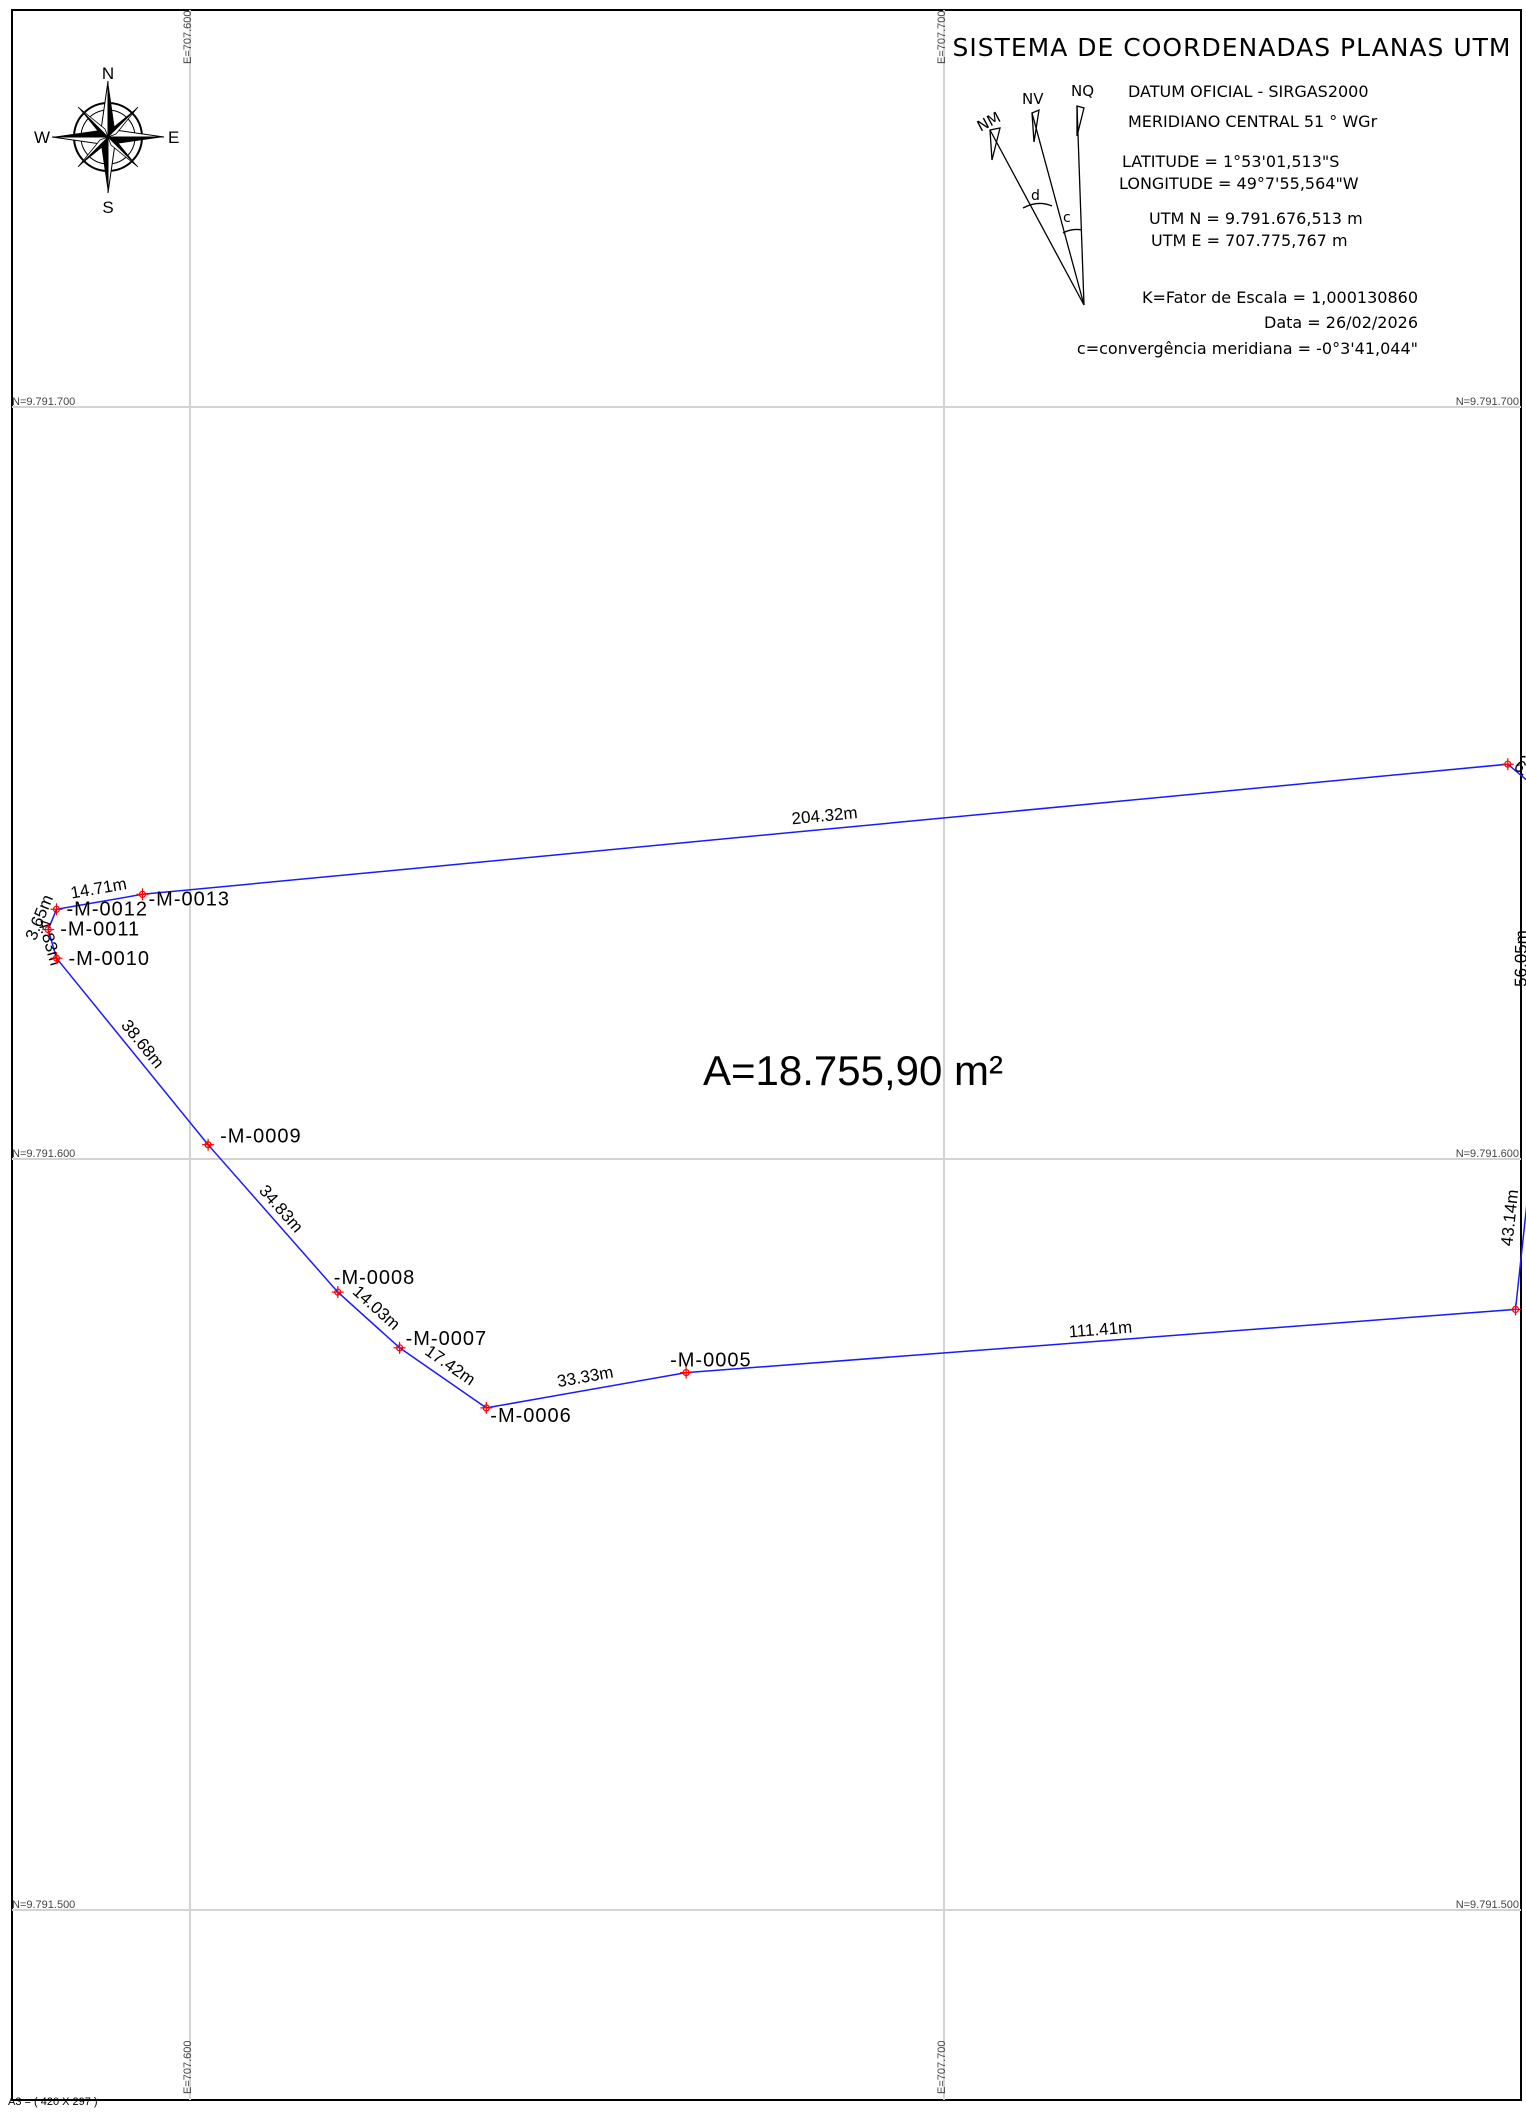 The width and height of the screenshot is (1526, 2112). I want to click on vertex-label: -M-0013, so click(189, 899).